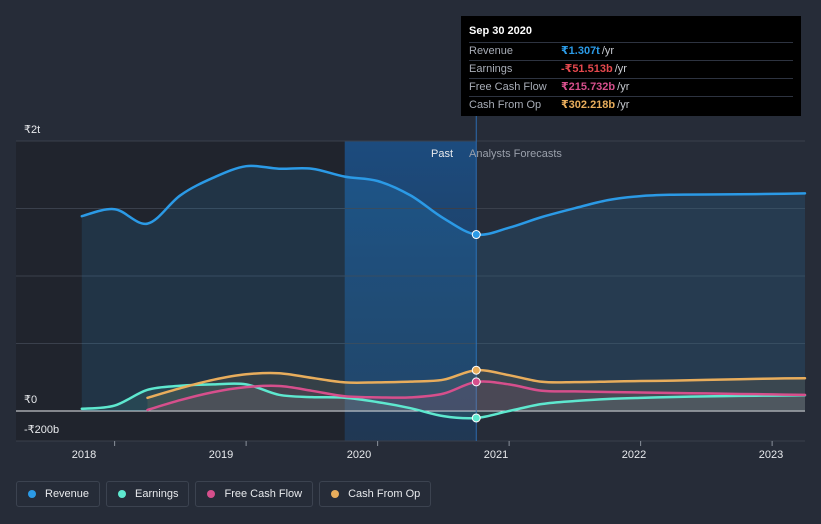 This screenshot has height=524, width=821. I want to click on legend-item-cash-from-op: Cash From Op, so click(375, 494).